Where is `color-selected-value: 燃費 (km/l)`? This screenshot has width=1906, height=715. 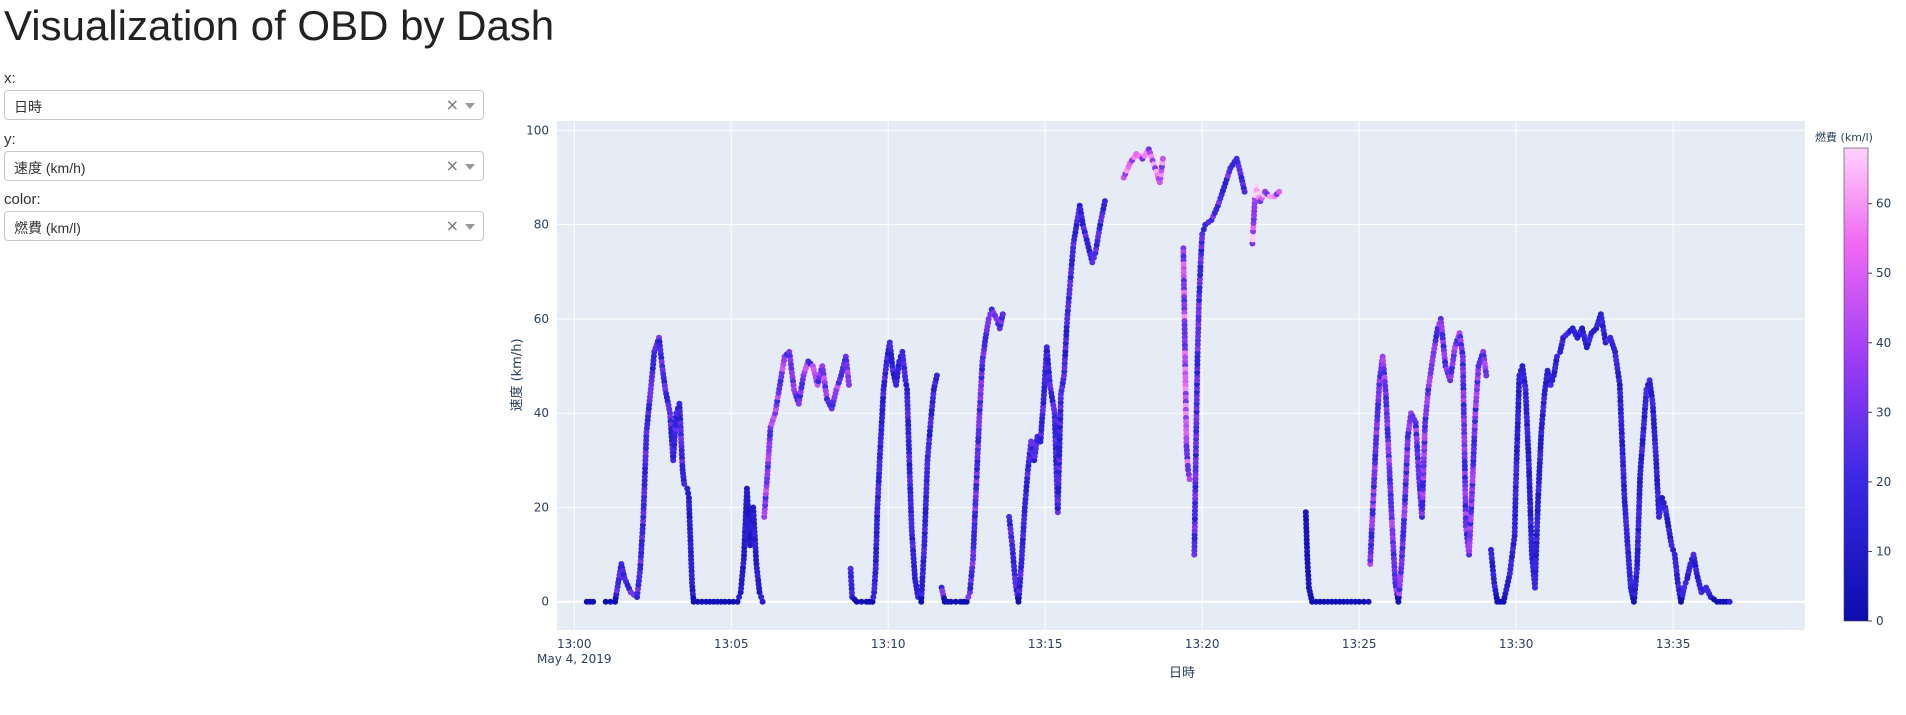
color-selected-value: 燃費 (km/l) is located at coordinates (47, 228).